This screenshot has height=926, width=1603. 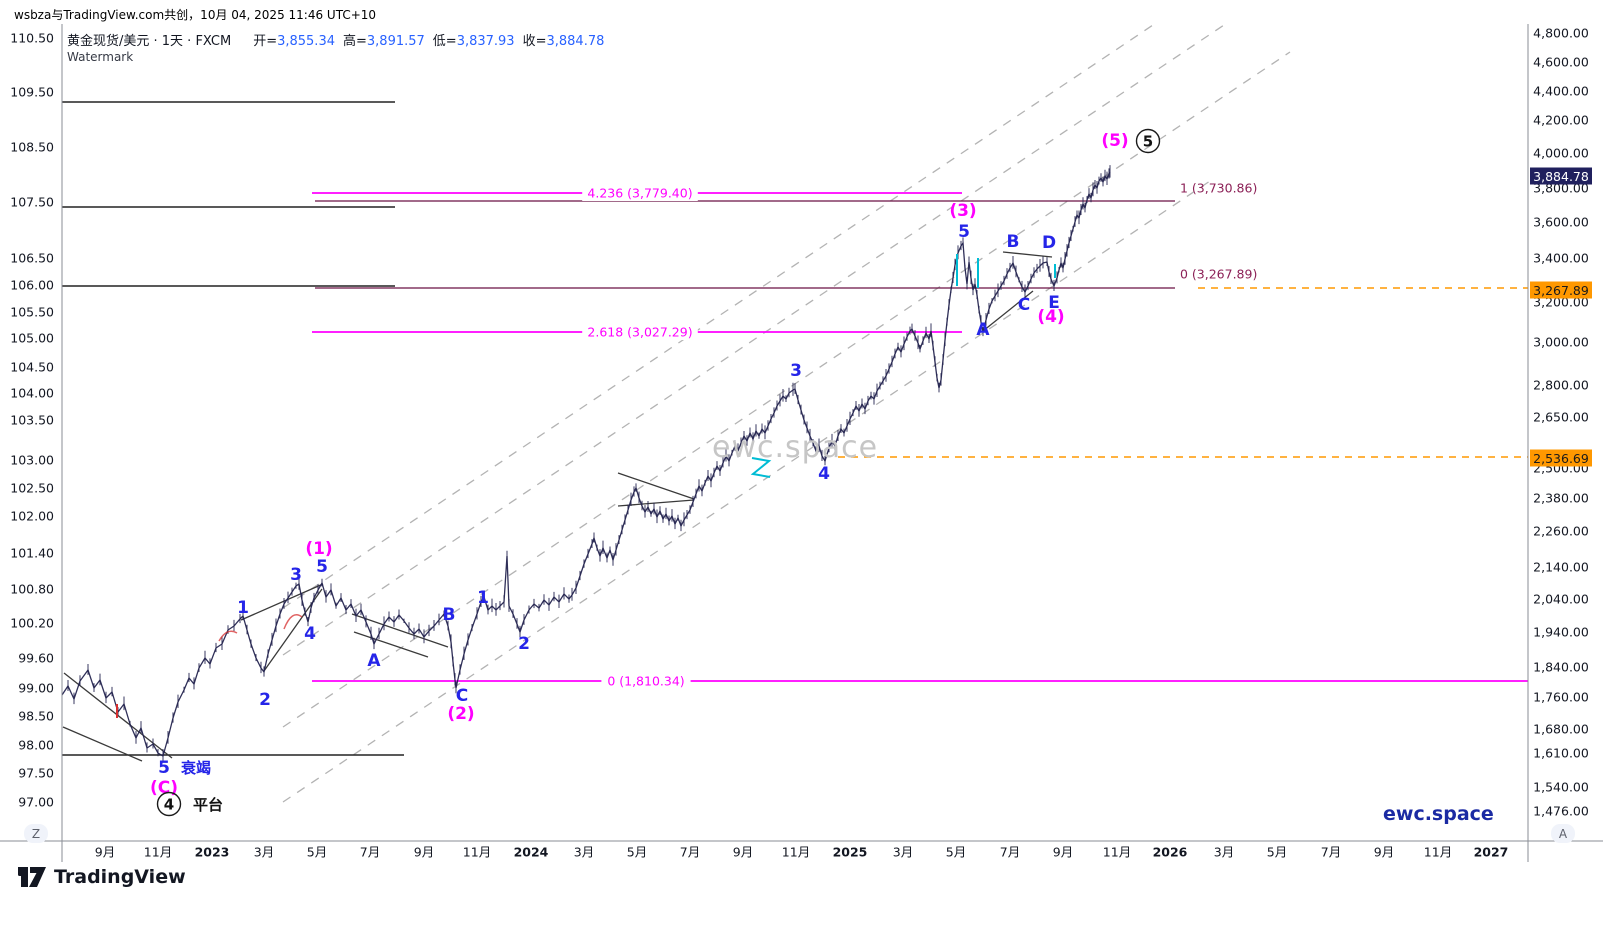 I want to click on right-axis-tick: 1,540.00, so click(x=1561, y=787).